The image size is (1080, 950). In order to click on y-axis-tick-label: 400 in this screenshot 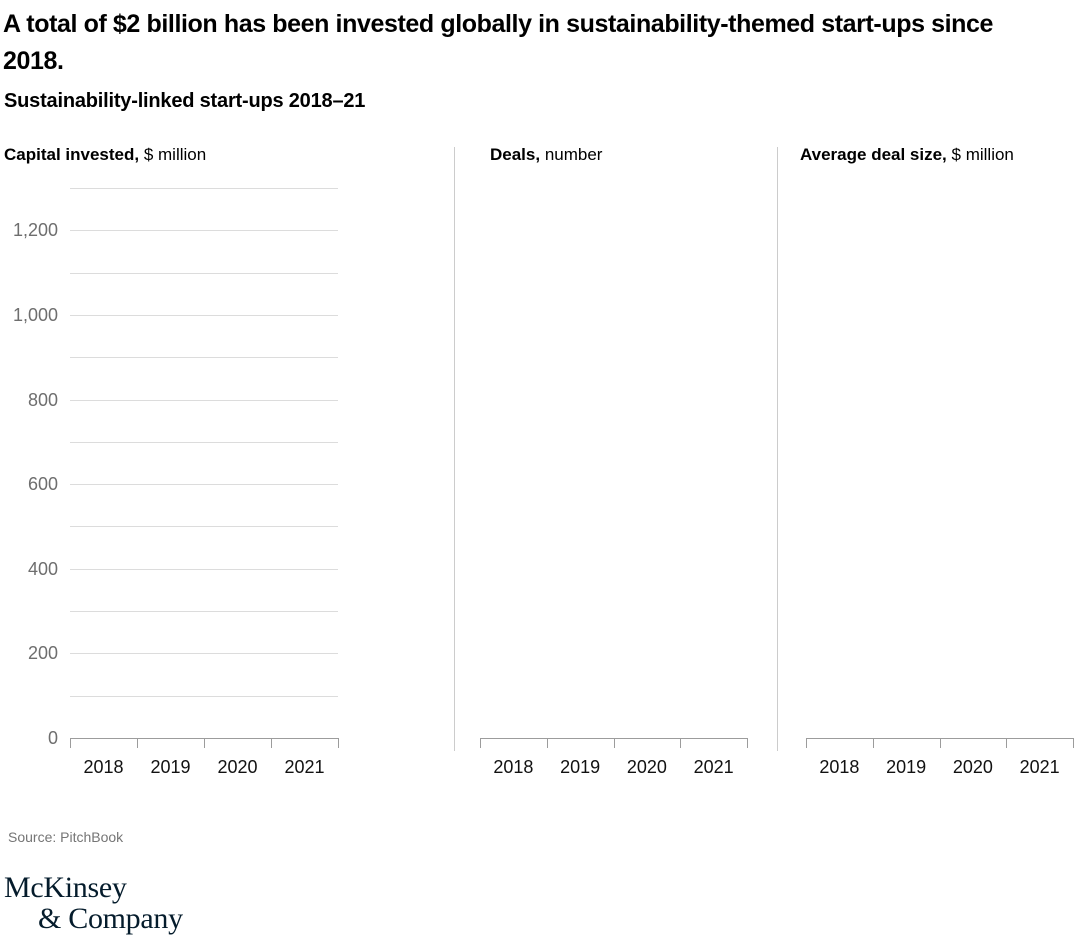, I will do `click(42, 568)`.